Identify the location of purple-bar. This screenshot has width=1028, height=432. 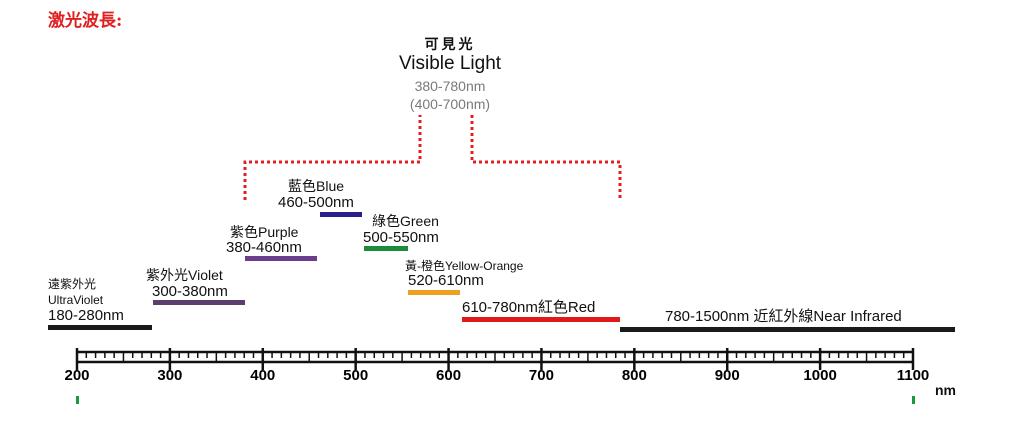
(281, 258).